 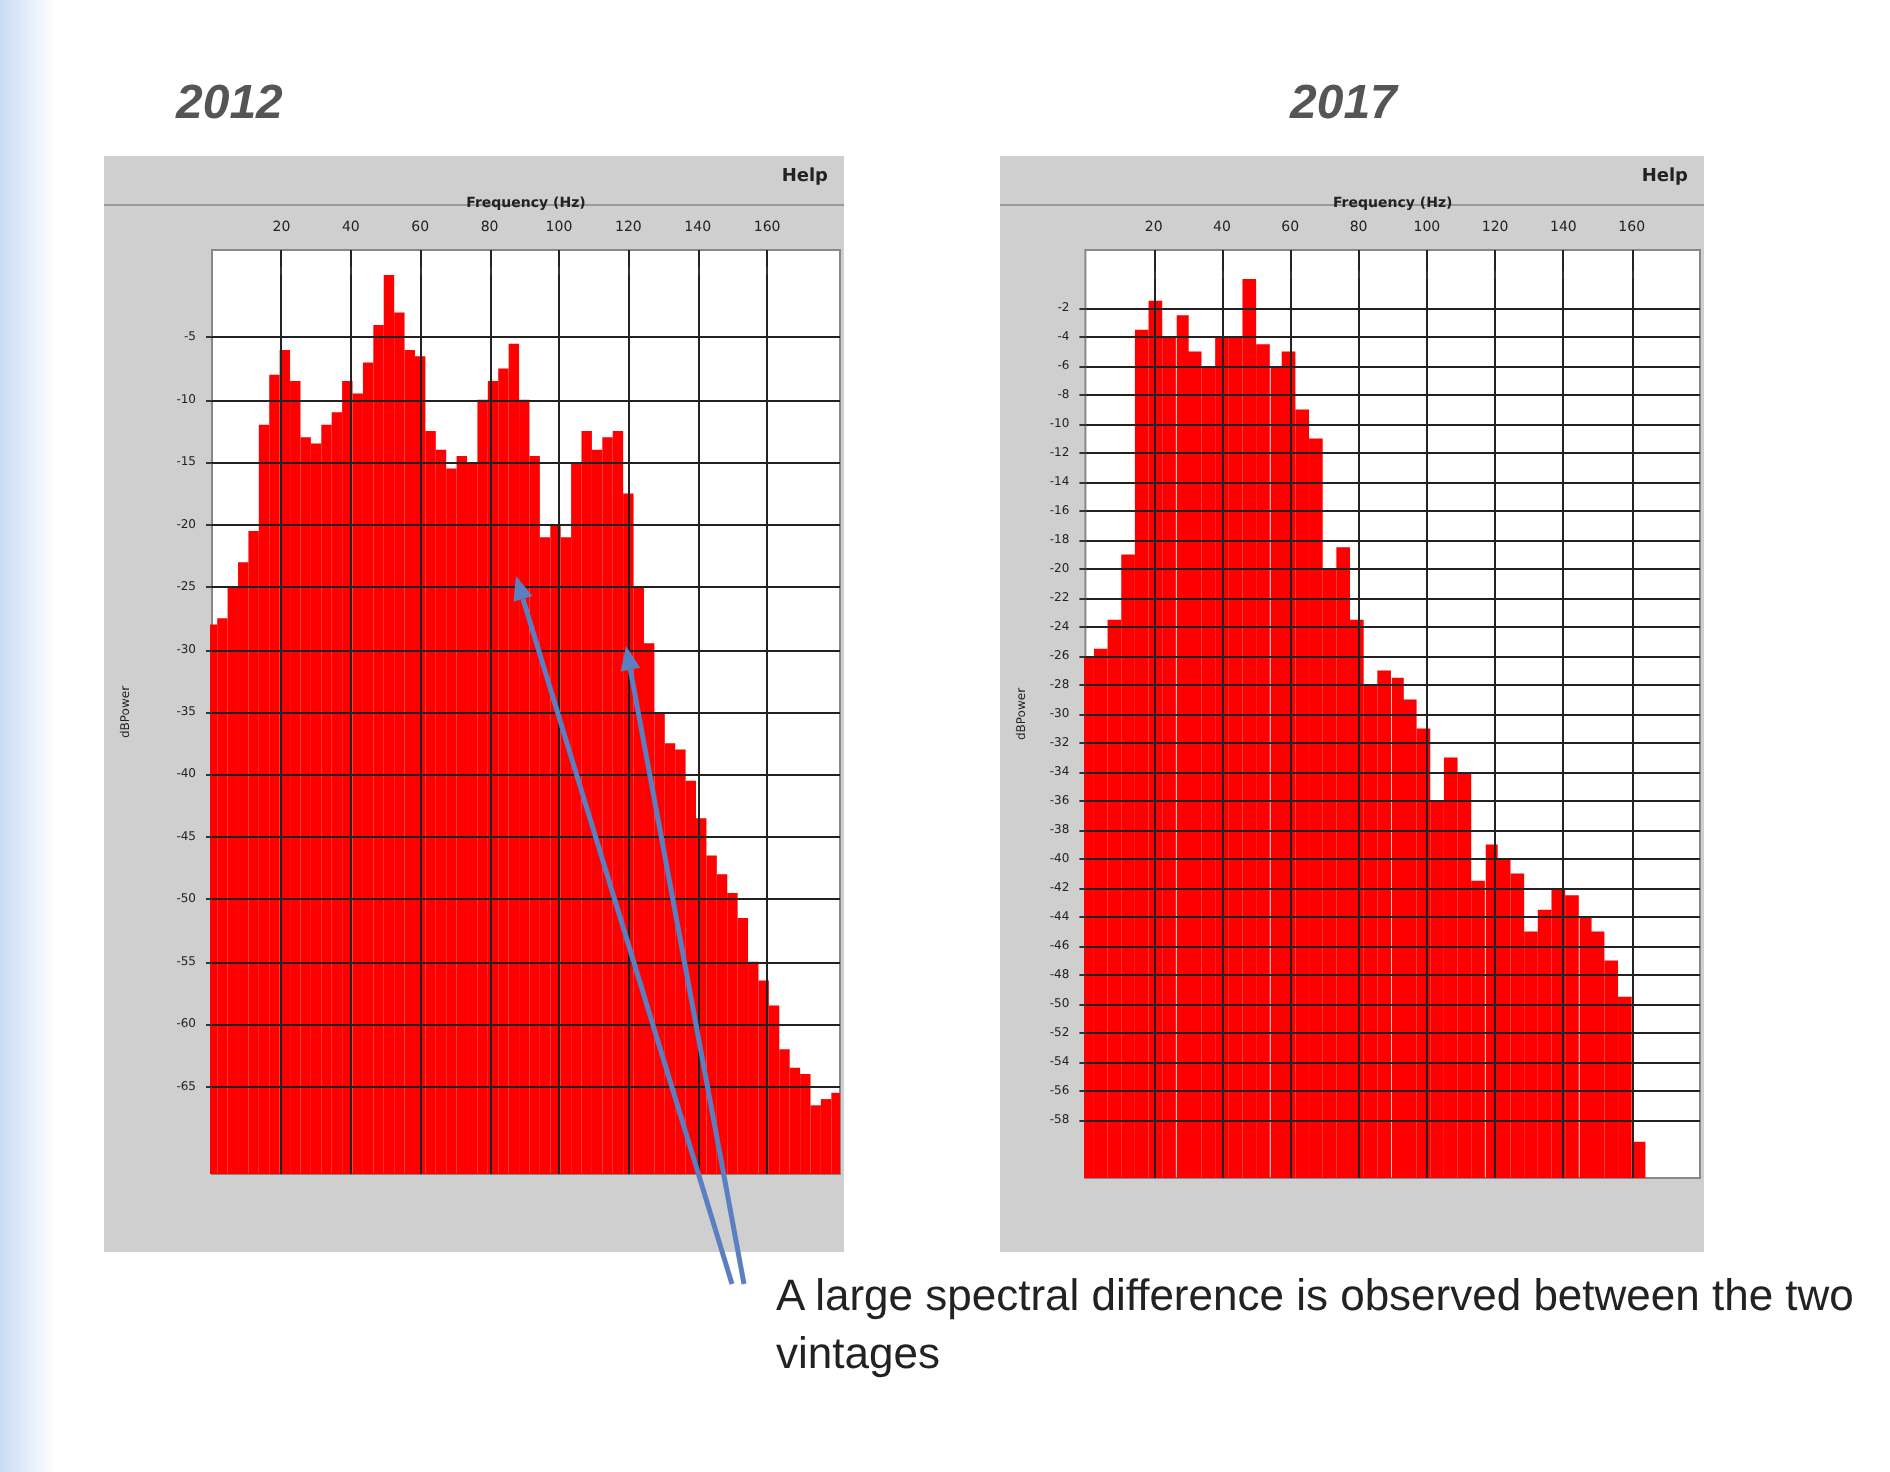 I want to click on text: A large spectral difference is observed between the two vintages, so click(x=1316, y=1325).